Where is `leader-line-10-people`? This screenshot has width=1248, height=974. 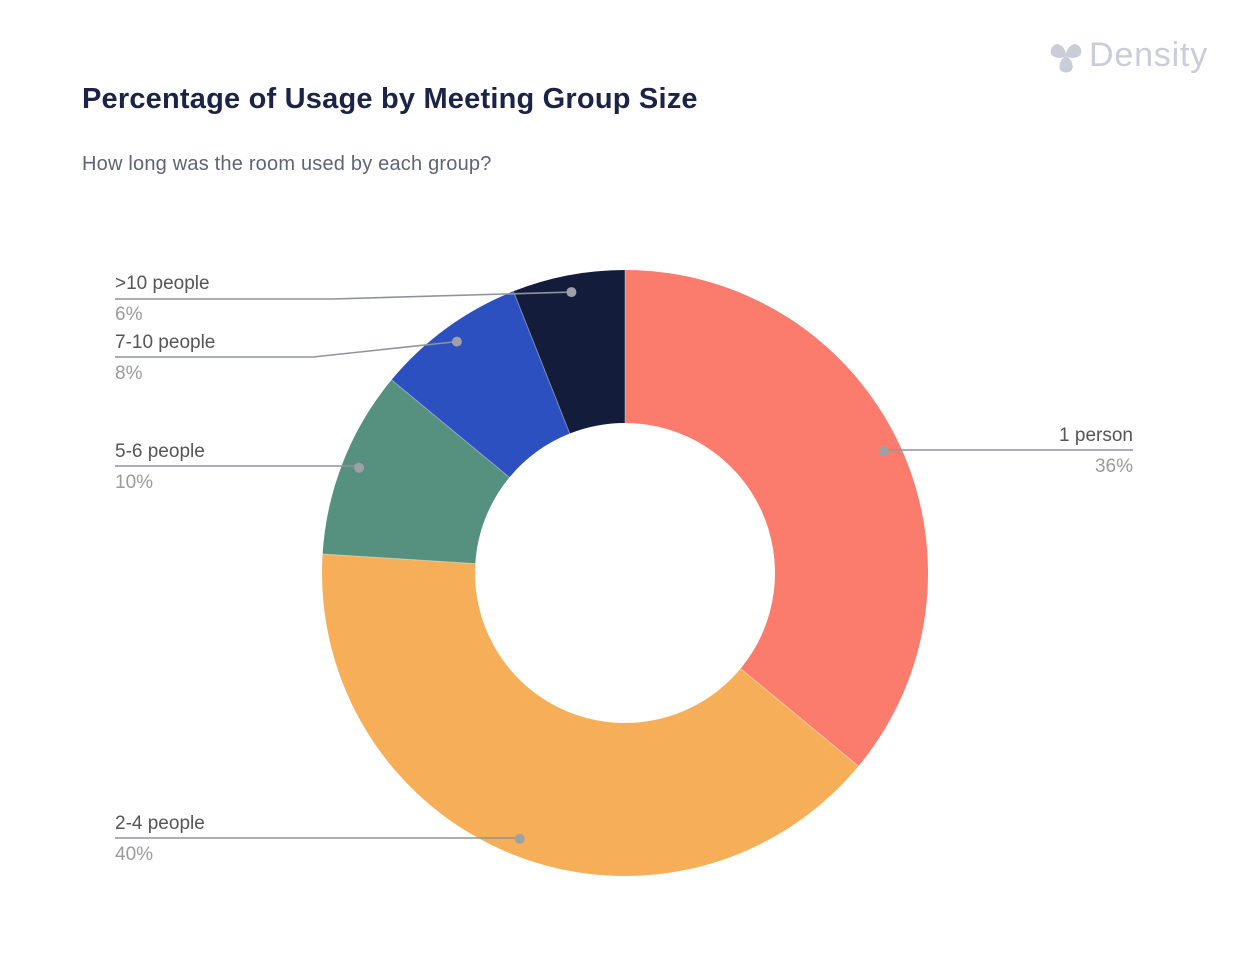
leader-line-10-people is located at coordinates (343, 295).